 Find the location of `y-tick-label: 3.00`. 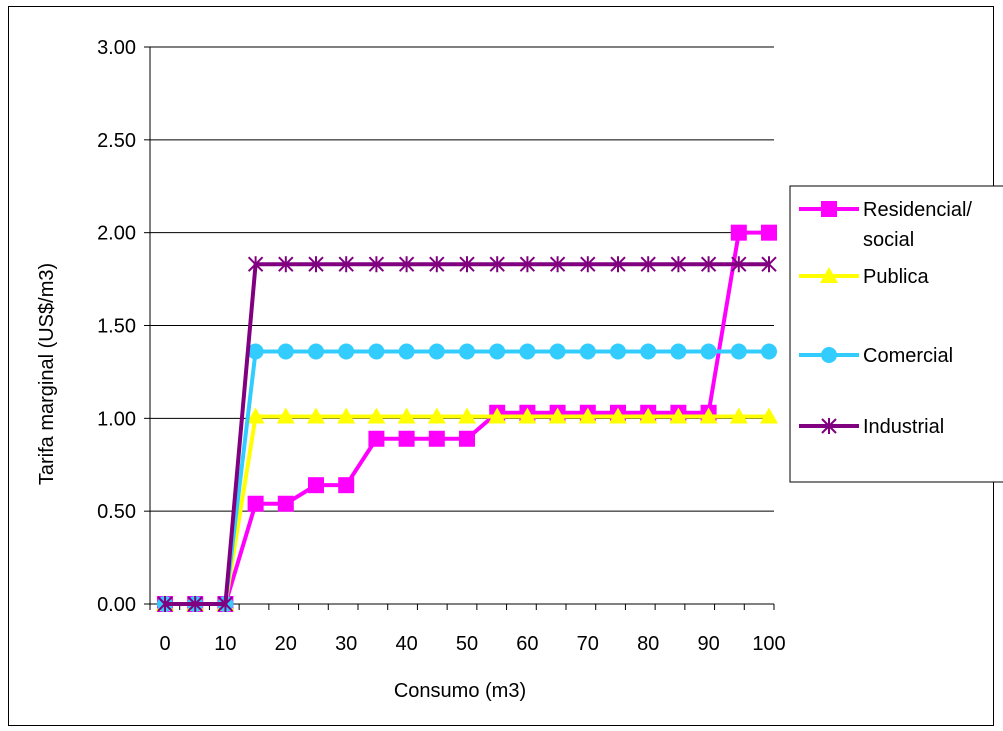

y-tick-label: 3.00 is located at coordinates (116, 48).